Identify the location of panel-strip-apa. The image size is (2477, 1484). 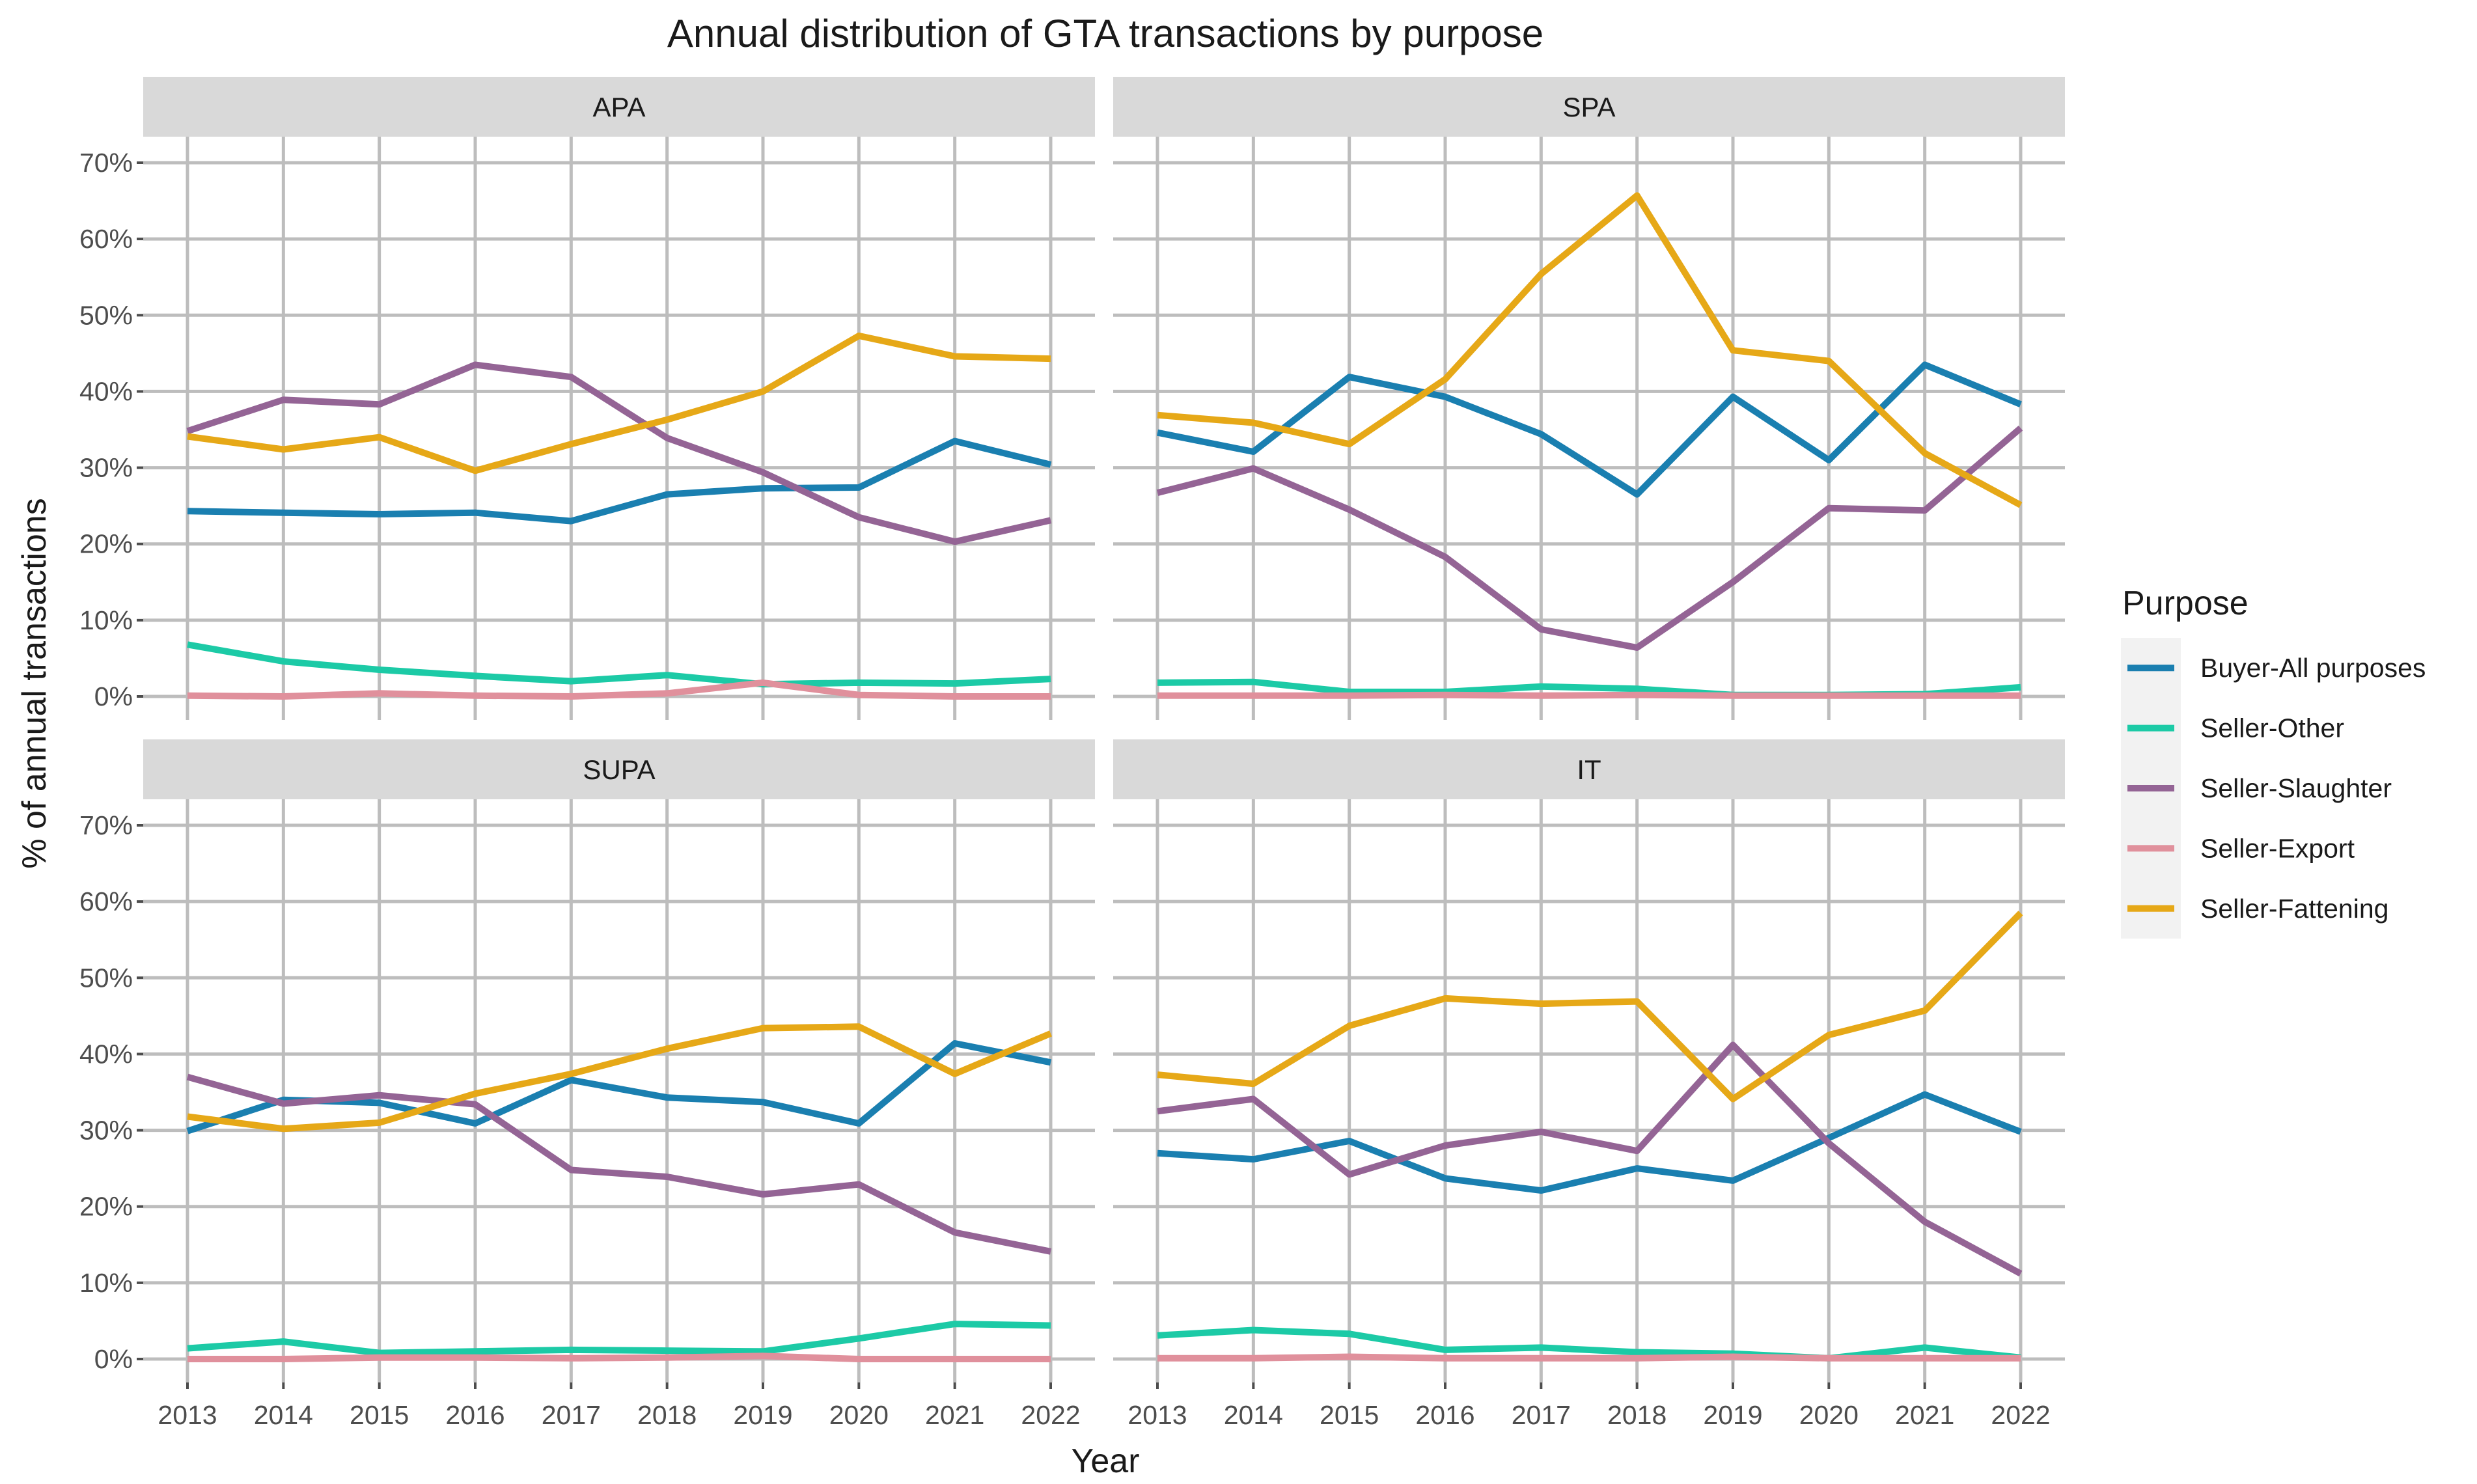
(619, 107).